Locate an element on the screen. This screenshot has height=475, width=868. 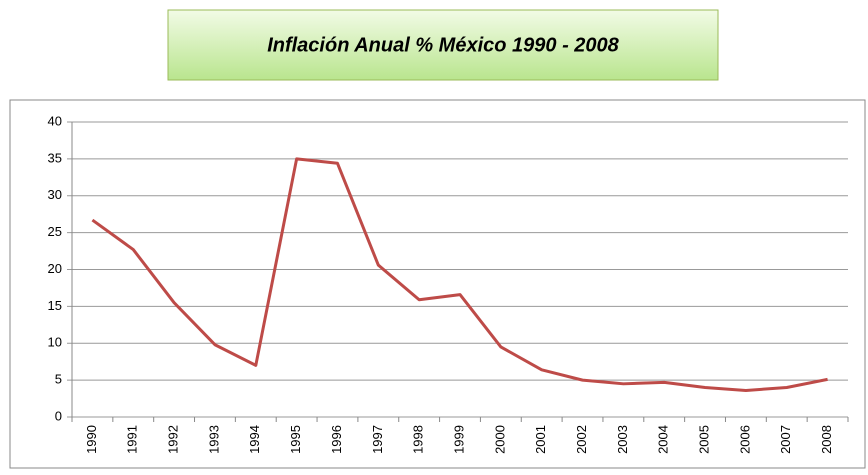
x-tick-label: 2005 is located at coordinates (703, 439).